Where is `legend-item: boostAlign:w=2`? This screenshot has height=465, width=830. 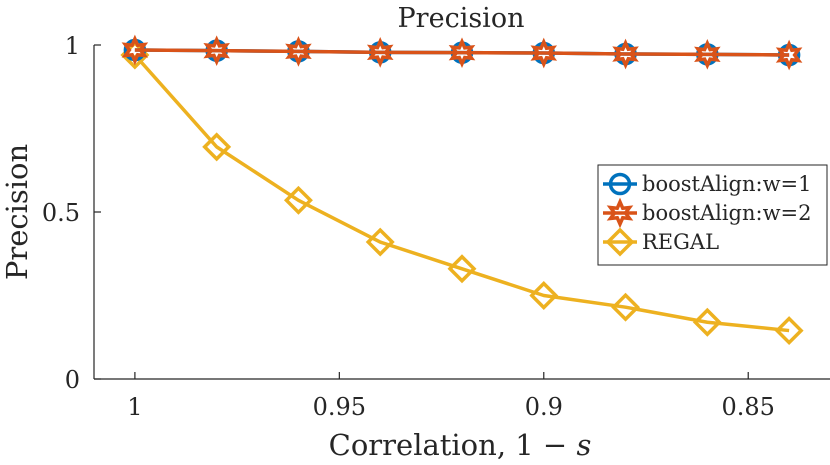
legend-item: boostAlign:w=2 is located at coordinates (707, 213).